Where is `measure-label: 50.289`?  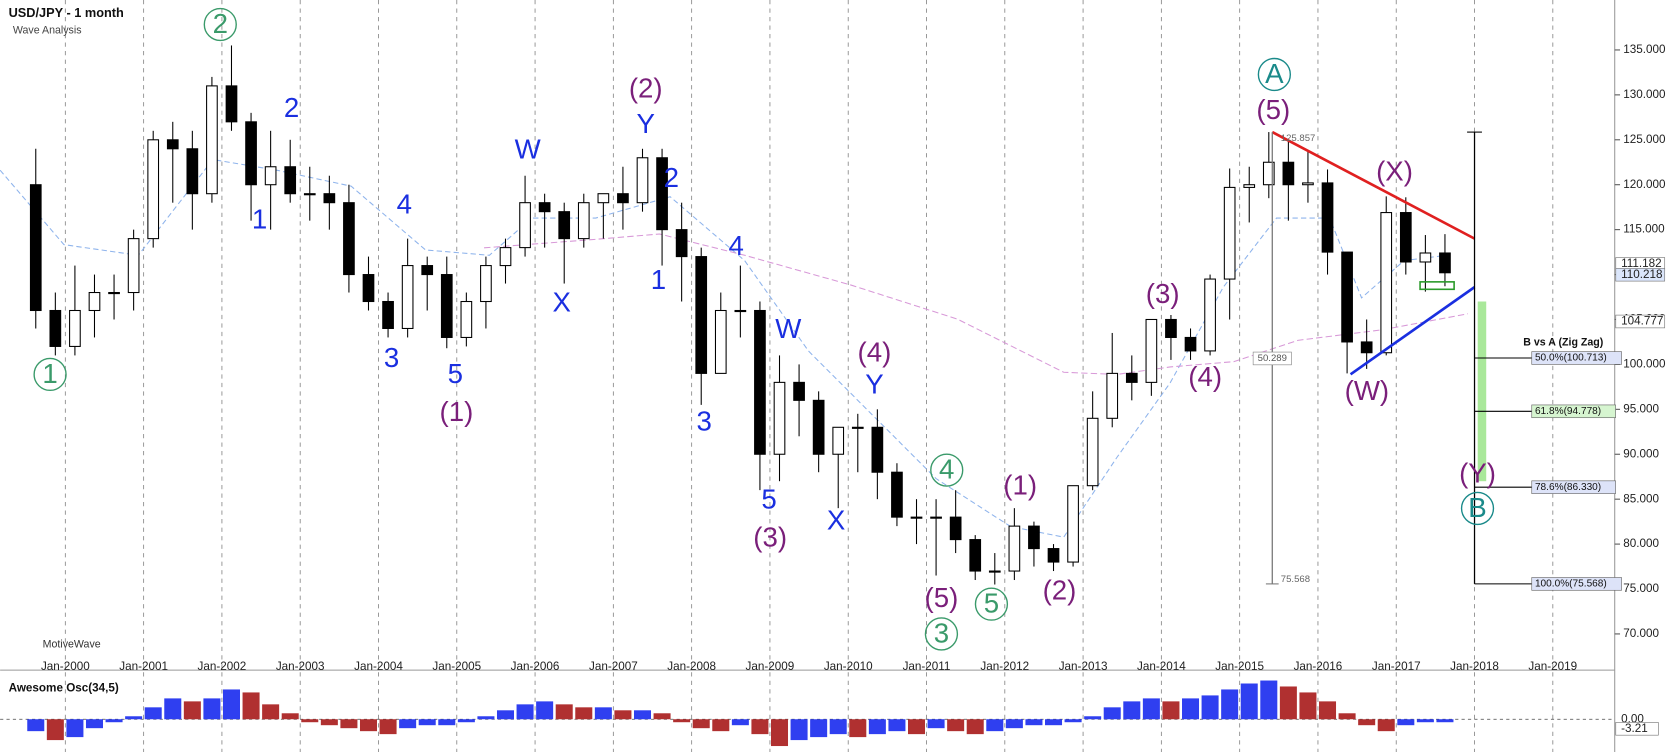
measure-label: 50.289 is located at coordinates (1272, 358).